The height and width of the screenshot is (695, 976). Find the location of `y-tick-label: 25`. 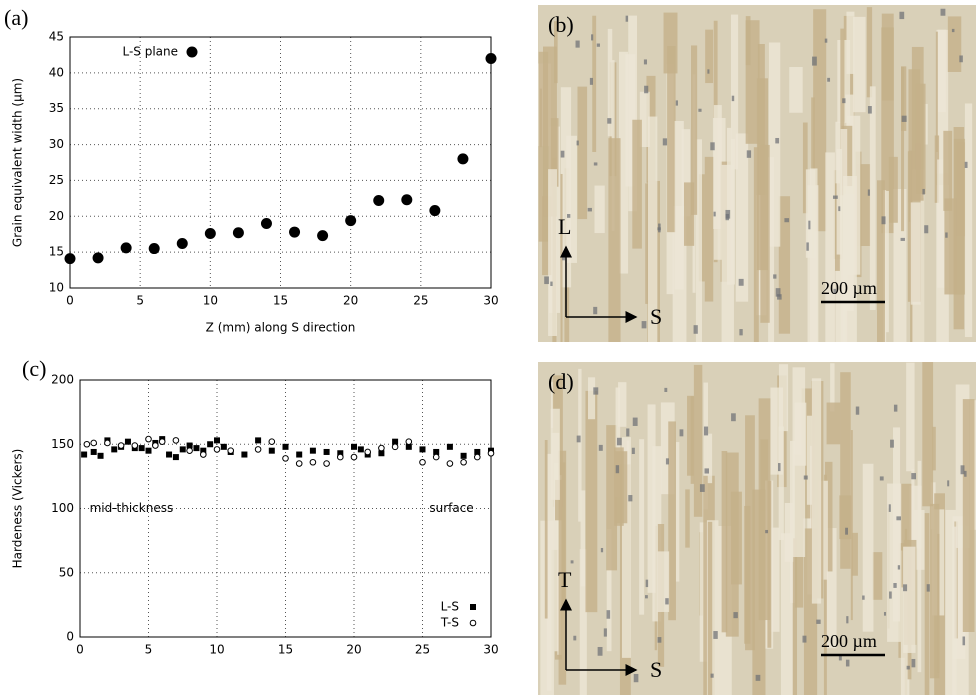

y-tick-label: 25 is located at coordinates (56, 180).